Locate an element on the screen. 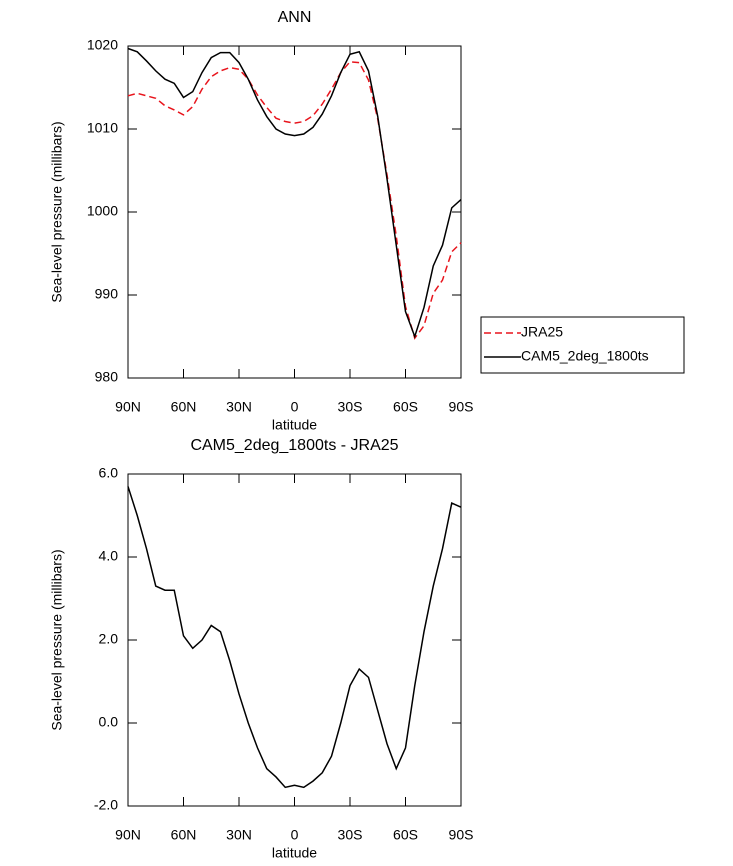 This screenshot has width=733, height=866. legend-label: CAM5_2deg_1800ts is located at coordinates (585, 356).